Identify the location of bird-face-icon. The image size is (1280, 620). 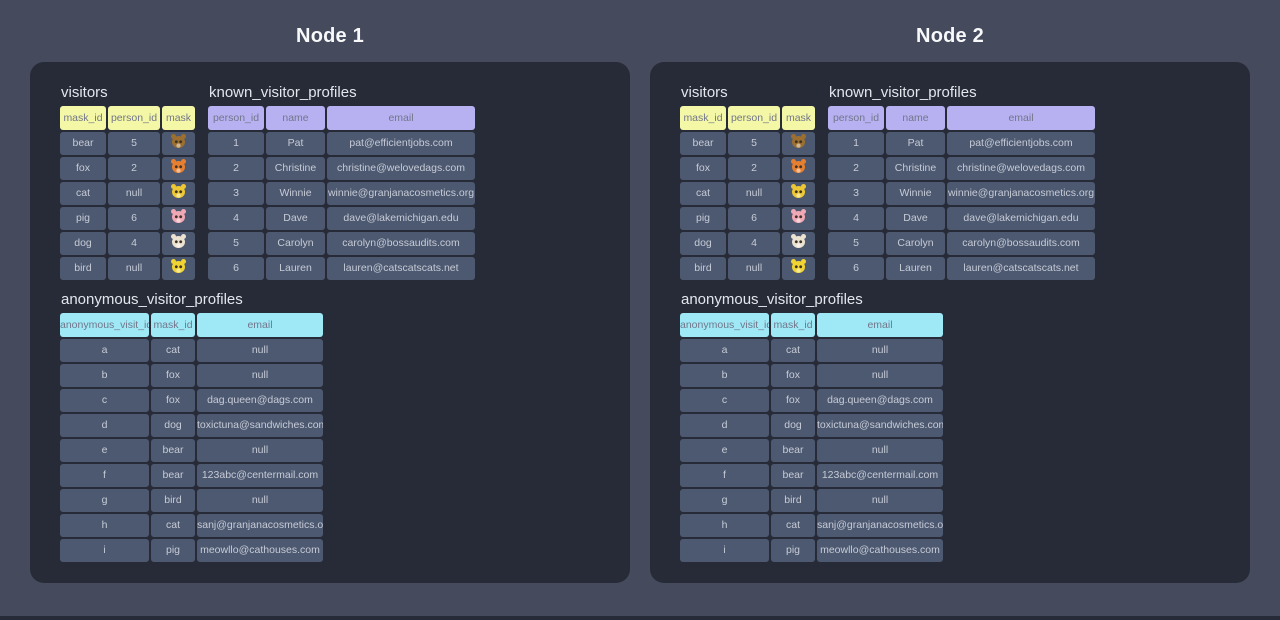
(798, 265).